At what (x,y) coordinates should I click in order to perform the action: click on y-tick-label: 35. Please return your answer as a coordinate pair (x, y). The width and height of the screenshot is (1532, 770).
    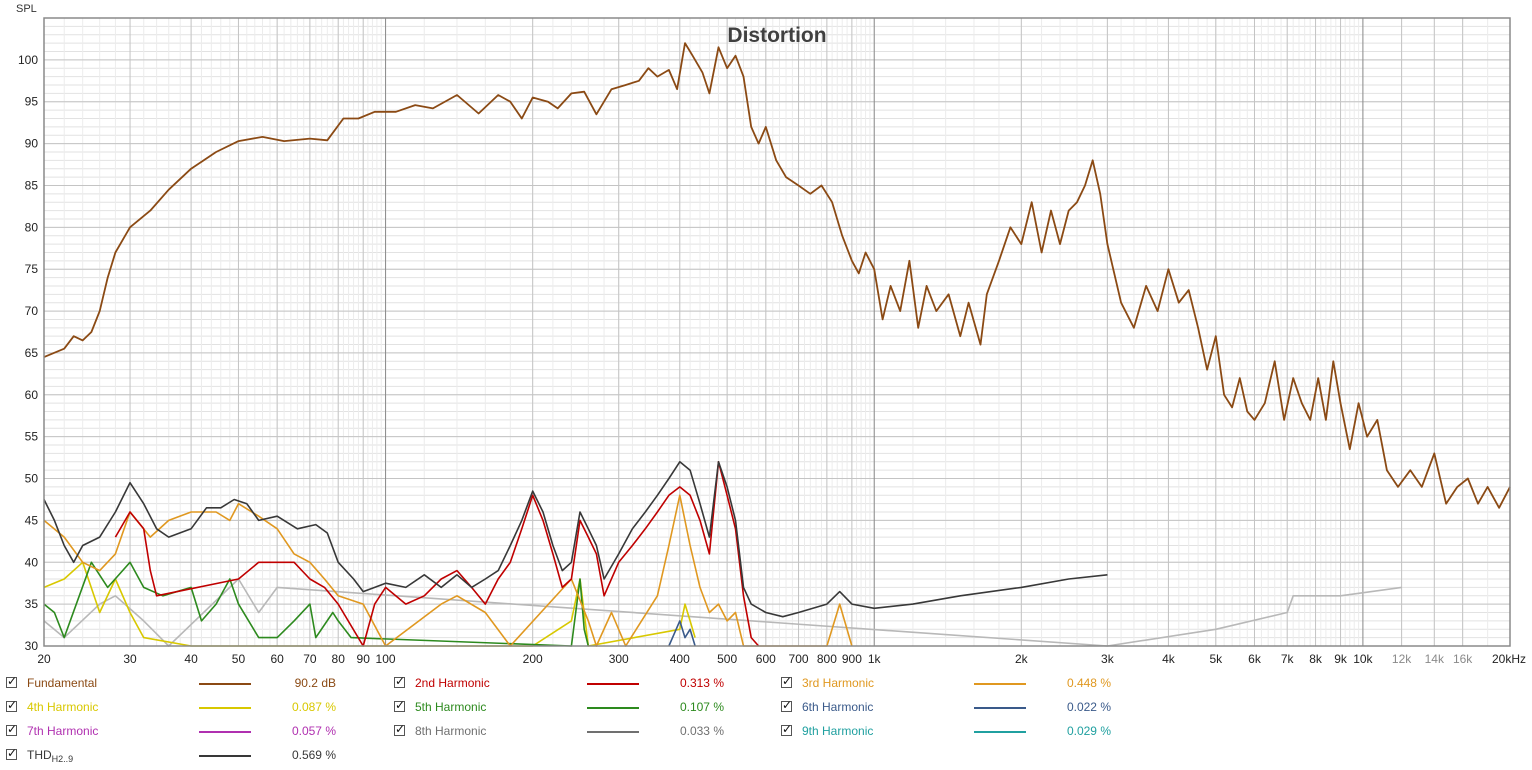
    Looking at the image, I should click on (32, 604).